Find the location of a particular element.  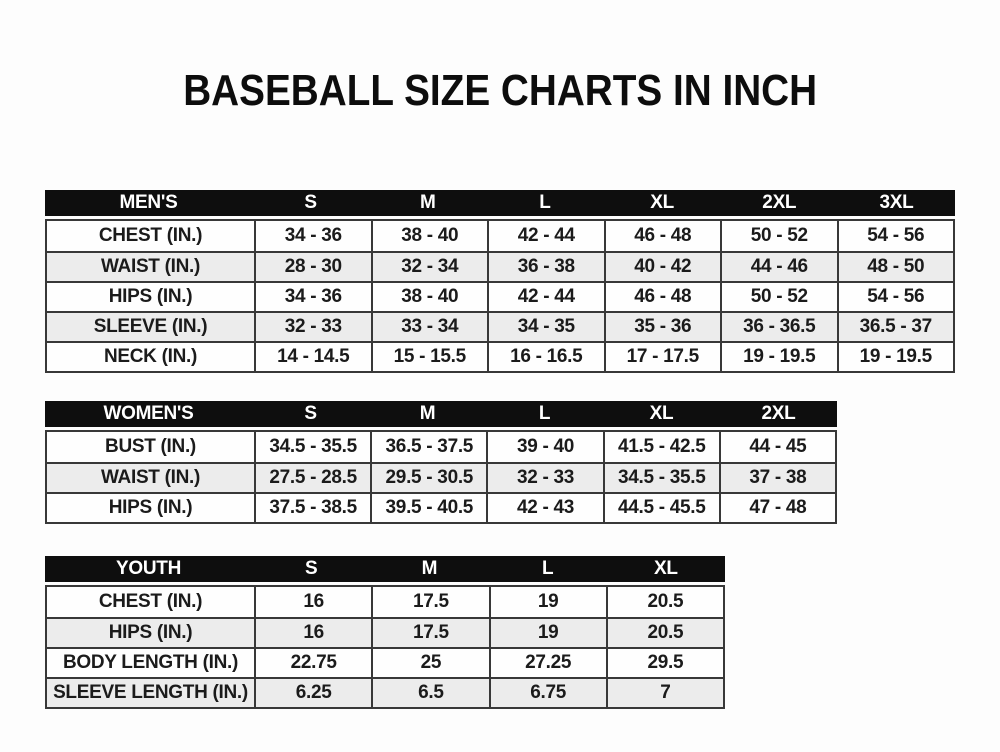

table-row: BODY LENGTH (IN.) 22.75 25 27.25 29.5 is located at coordinates (385, 662).